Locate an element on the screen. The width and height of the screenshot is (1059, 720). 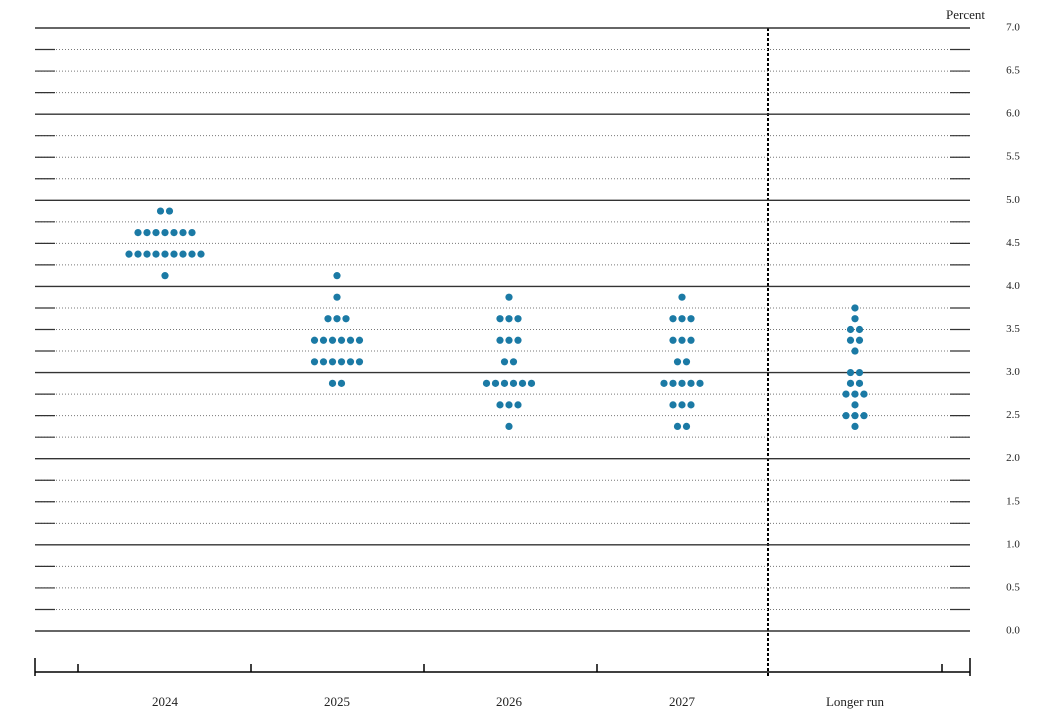
y-tick-label: 3.5 is located at coordinates (1013, 329).